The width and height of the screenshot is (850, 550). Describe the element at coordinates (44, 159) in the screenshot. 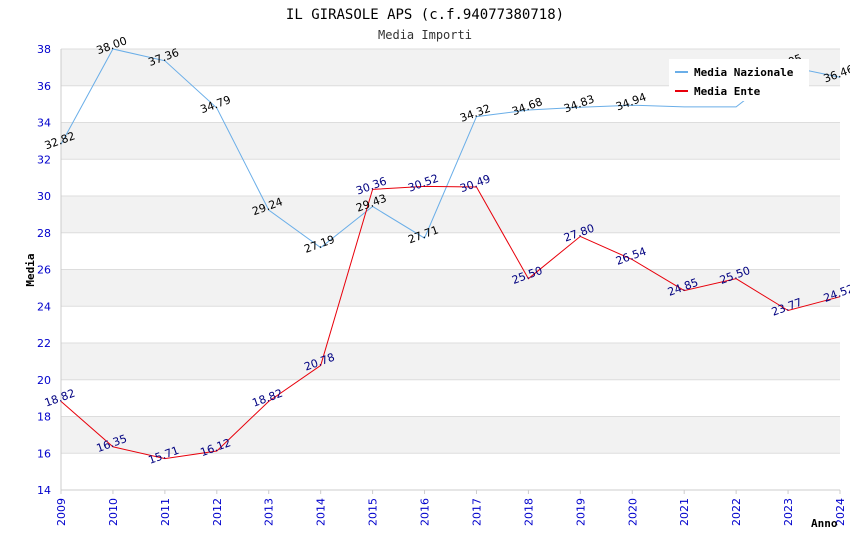

I see `y-tick-label: 32` at that location.